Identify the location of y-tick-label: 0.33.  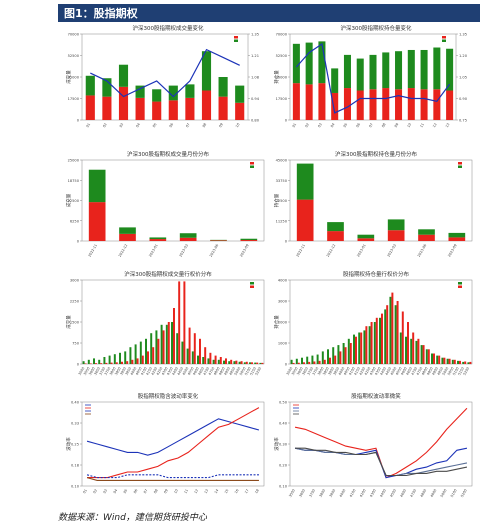
(75, 424).